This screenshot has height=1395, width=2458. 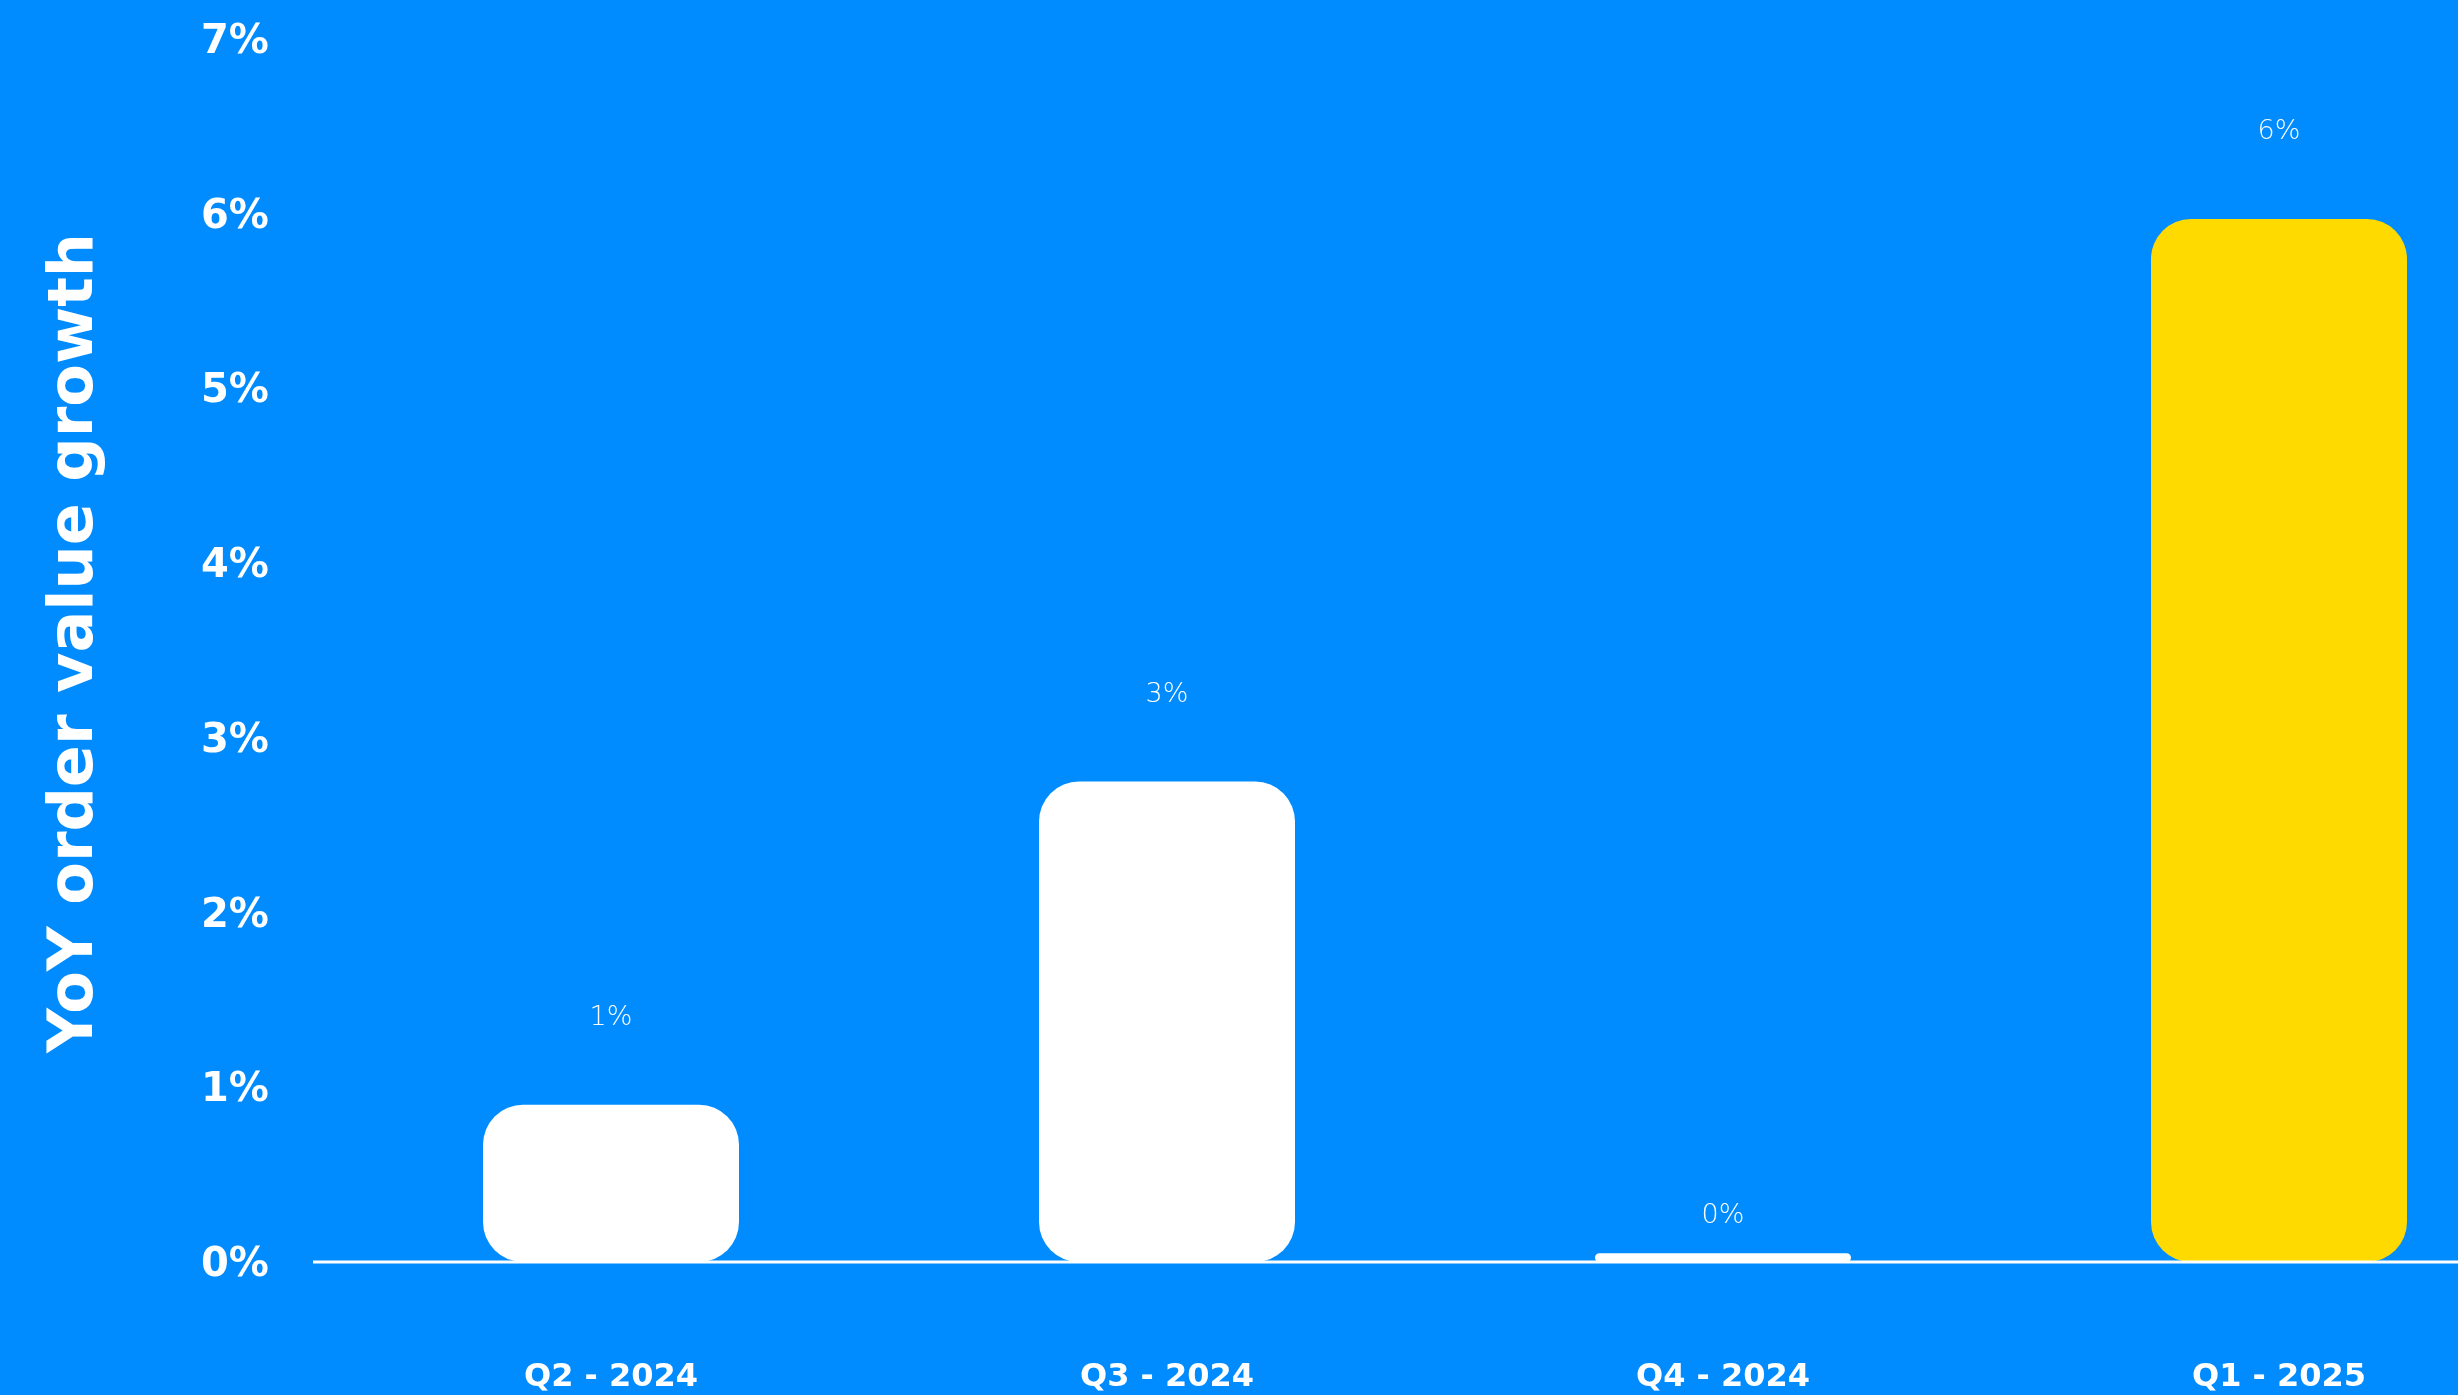 What do you see at coordinates (1167, 1375) in the screenshot?
I see `x-tick-label: Q3 - 2024` at bounding box center [1167, 1375].